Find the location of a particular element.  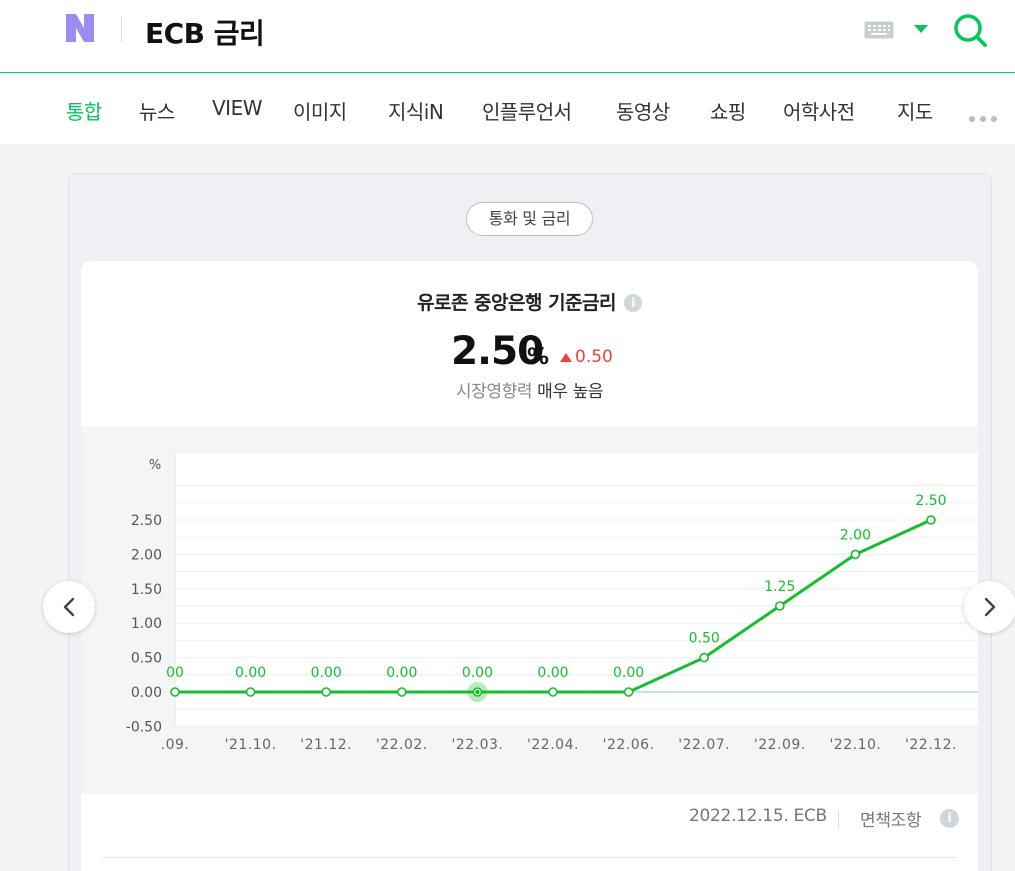

y-tick-label: 2.00 is located at coordinates (146, 555).